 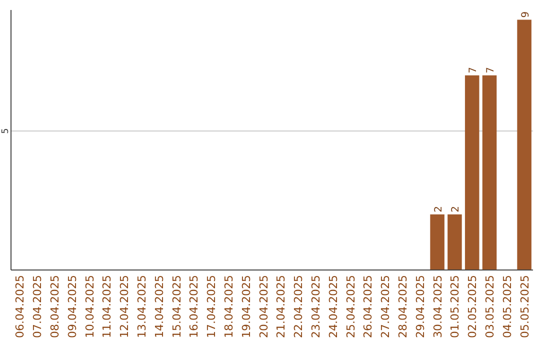 What do you see at coordinates (299, 306) in the screenshot?
I see `x-tick-label: 22.04.2025` at bounding box center [299, 306].